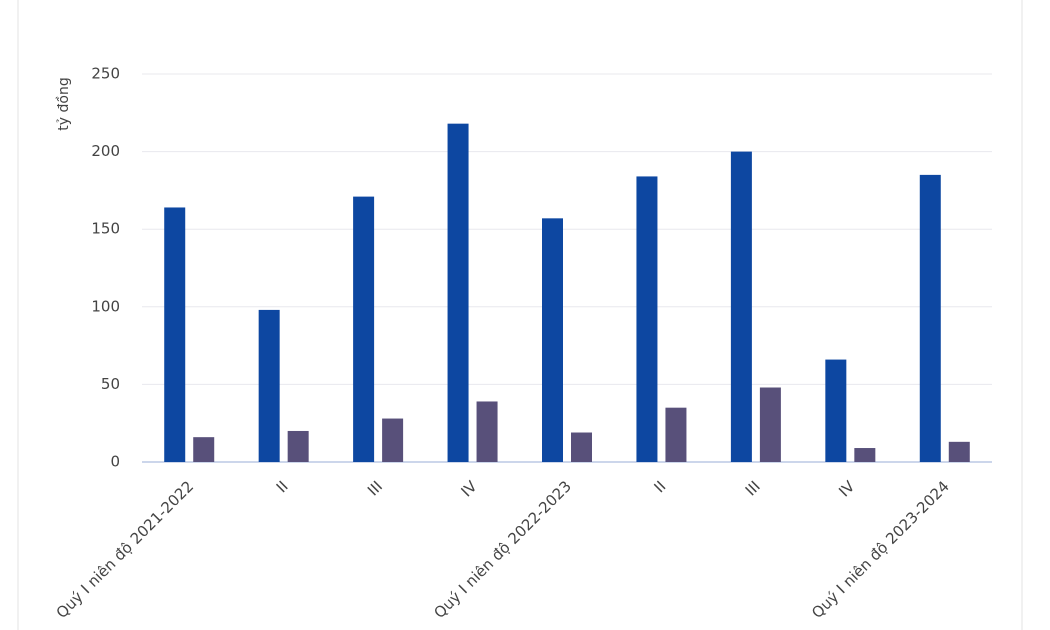 Image resolution: width=1050 pixels, height=630 pixels. Describe the element at coordinates (105, 229) in the screenshot. I see `y-tick-label: 150` at that location.